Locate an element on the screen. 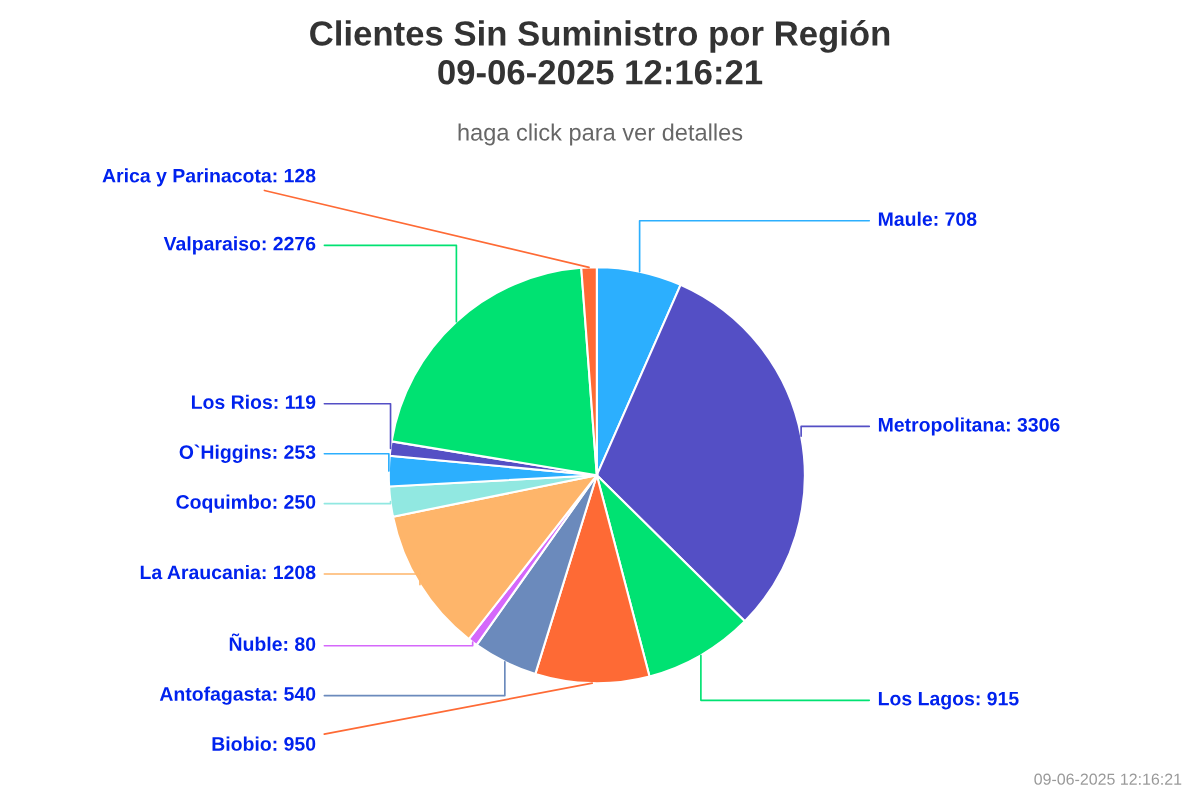 Image resolution: width=1200 pixels, height=800 pixels. chart-title: Clientes Sin Suministro por Región 09-06-2025 12:16:21 is located at coordinates (600, 52).